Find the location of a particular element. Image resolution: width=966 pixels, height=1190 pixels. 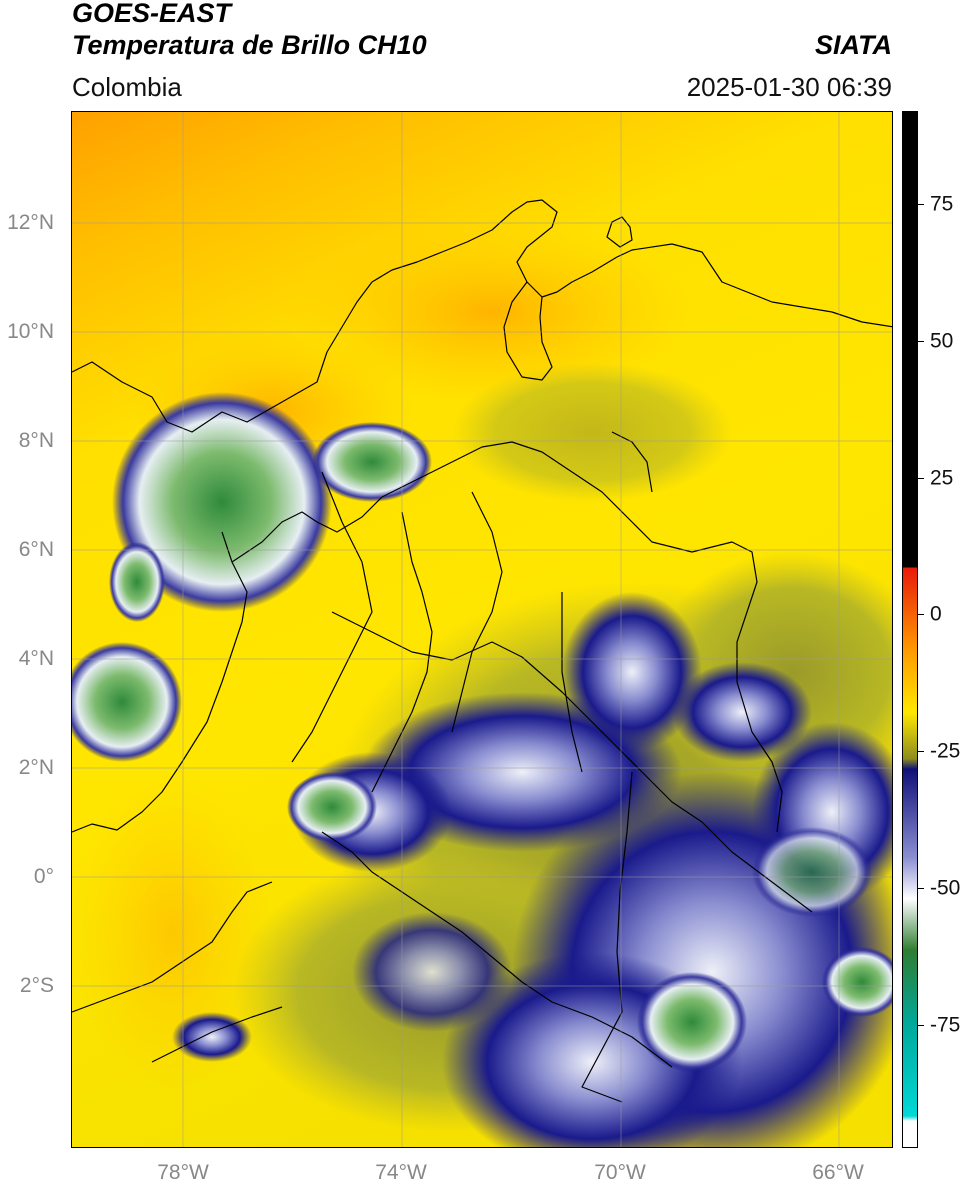

colorbar-label-50: 50 is located at coordinates (942, 341).